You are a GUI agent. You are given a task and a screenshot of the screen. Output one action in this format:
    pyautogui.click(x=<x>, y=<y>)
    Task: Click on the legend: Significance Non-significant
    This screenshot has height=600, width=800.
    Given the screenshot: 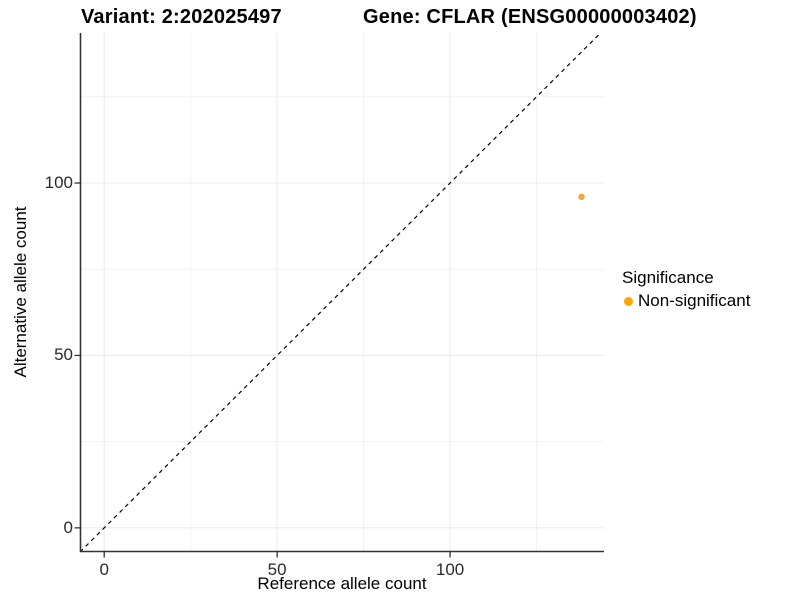 What is the action you would take?
    pyautogui.click(x=686, y=289)
    